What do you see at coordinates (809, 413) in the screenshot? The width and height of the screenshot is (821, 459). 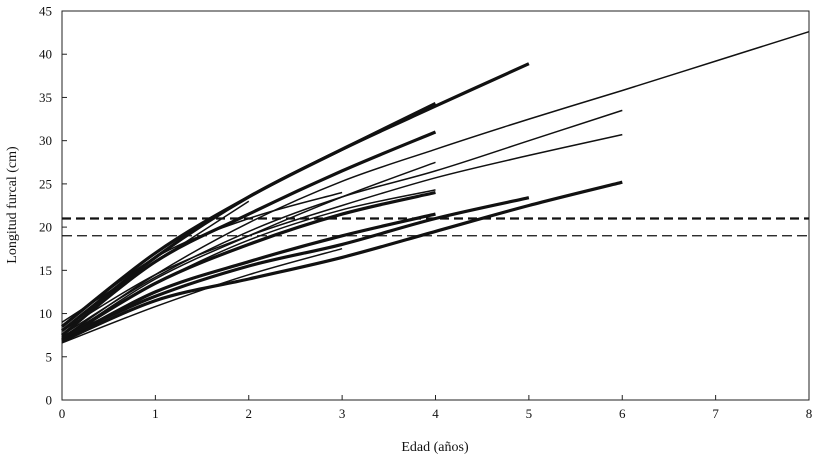 I see `x-tick-label: 8` at bounding box center [809, 413].